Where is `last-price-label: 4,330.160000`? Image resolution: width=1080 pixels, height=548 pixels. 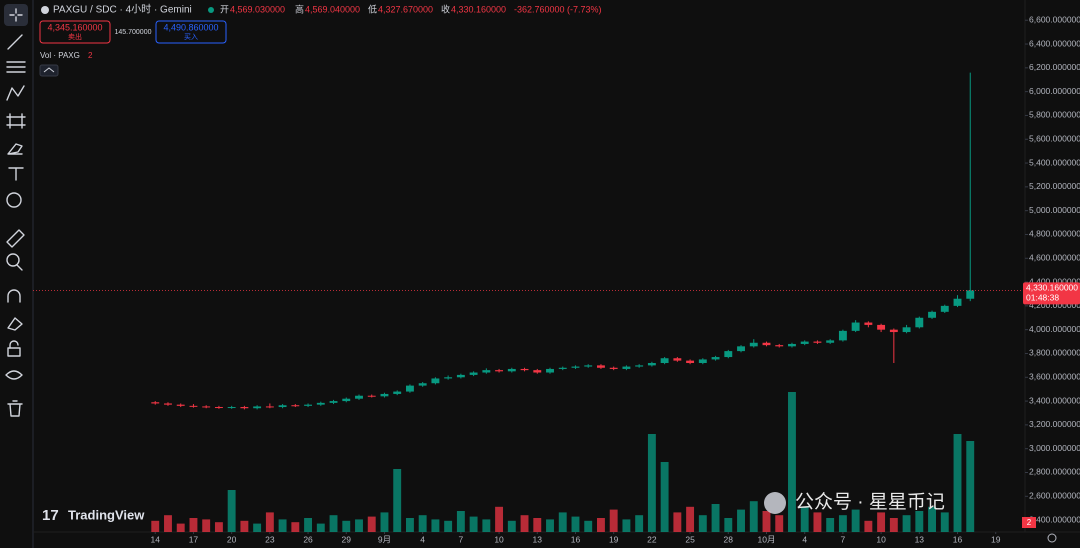
last-price-label: 4,330.160000 is located at coordinates (1052, 288).